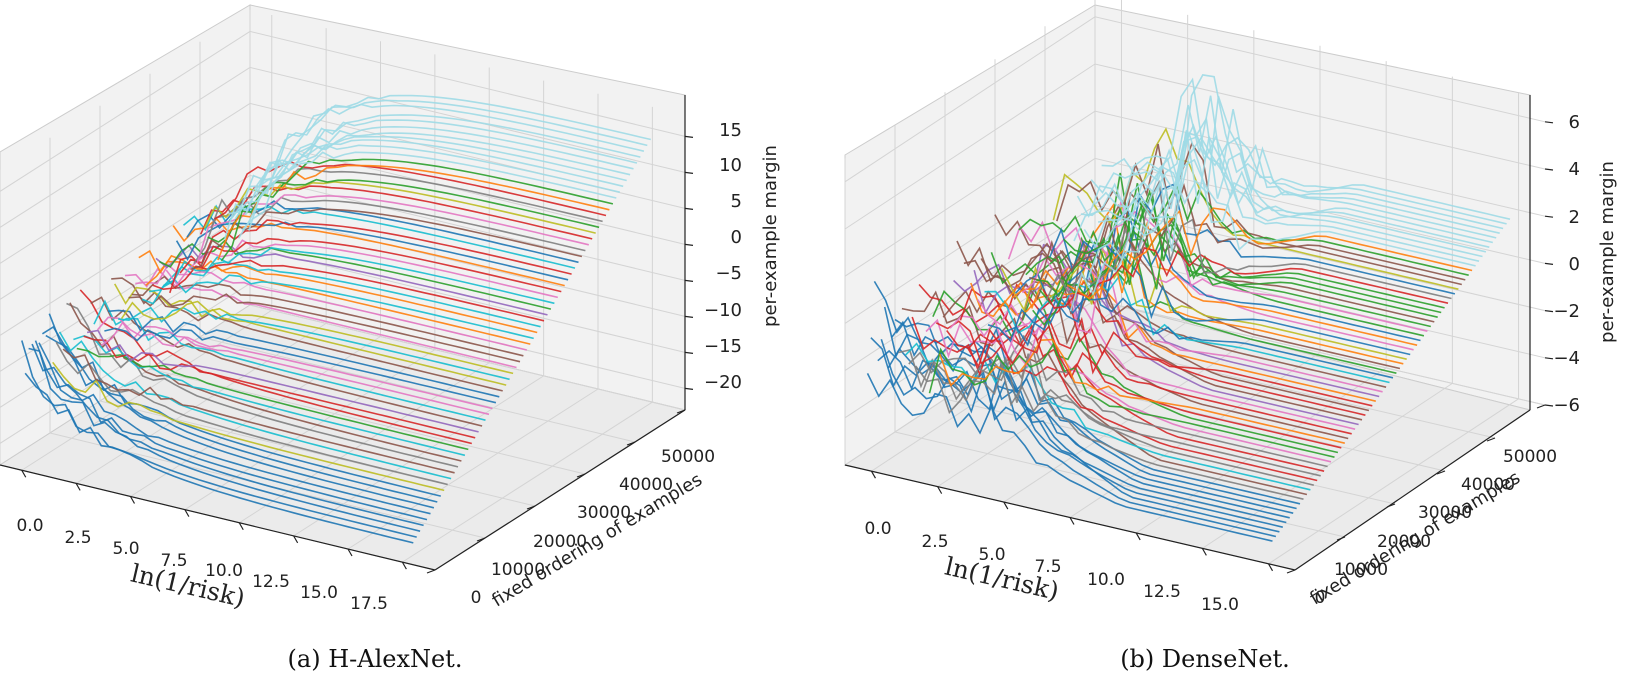 Image resolution: width=1626 pixels, height=679 pixels. What do you see at coordinates (723, 310) in the screenshot?
I see `z-tick-label: −10` at bounding box center [723, 310].